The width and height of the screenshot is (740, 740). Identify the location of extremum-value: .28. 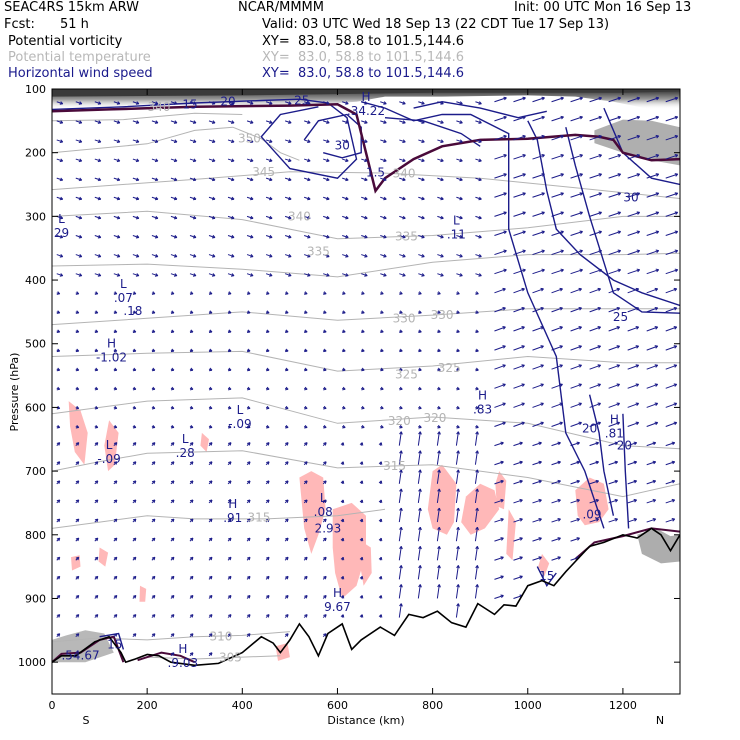
(185, 453).